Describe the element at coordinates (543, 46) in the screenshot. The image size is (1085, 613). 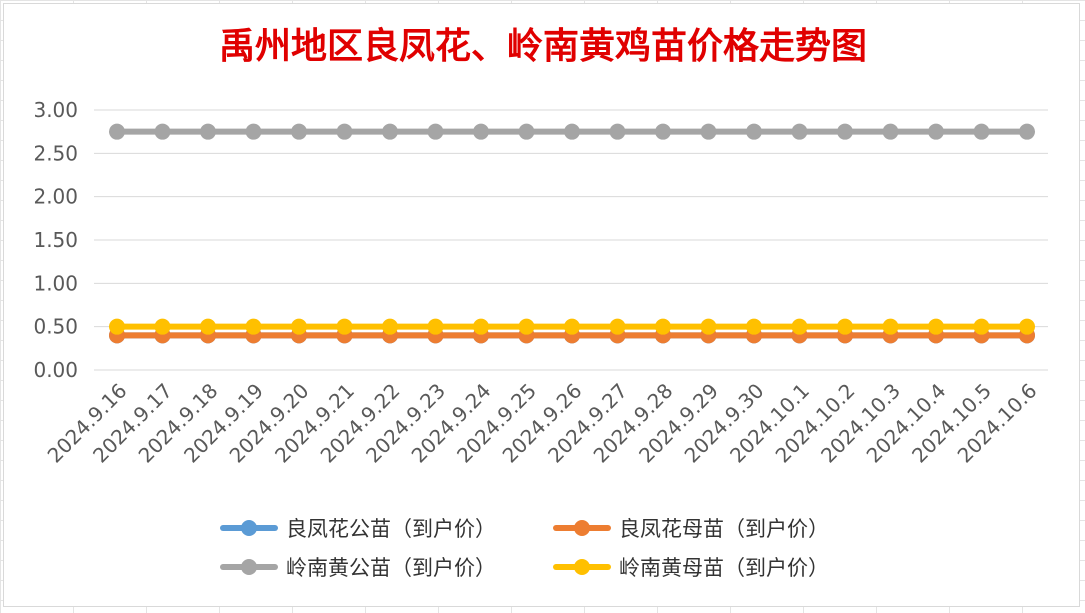
I see `chart-title: 禹州地区良凤花、岭南黄鸡苗价格走势图` at that location.